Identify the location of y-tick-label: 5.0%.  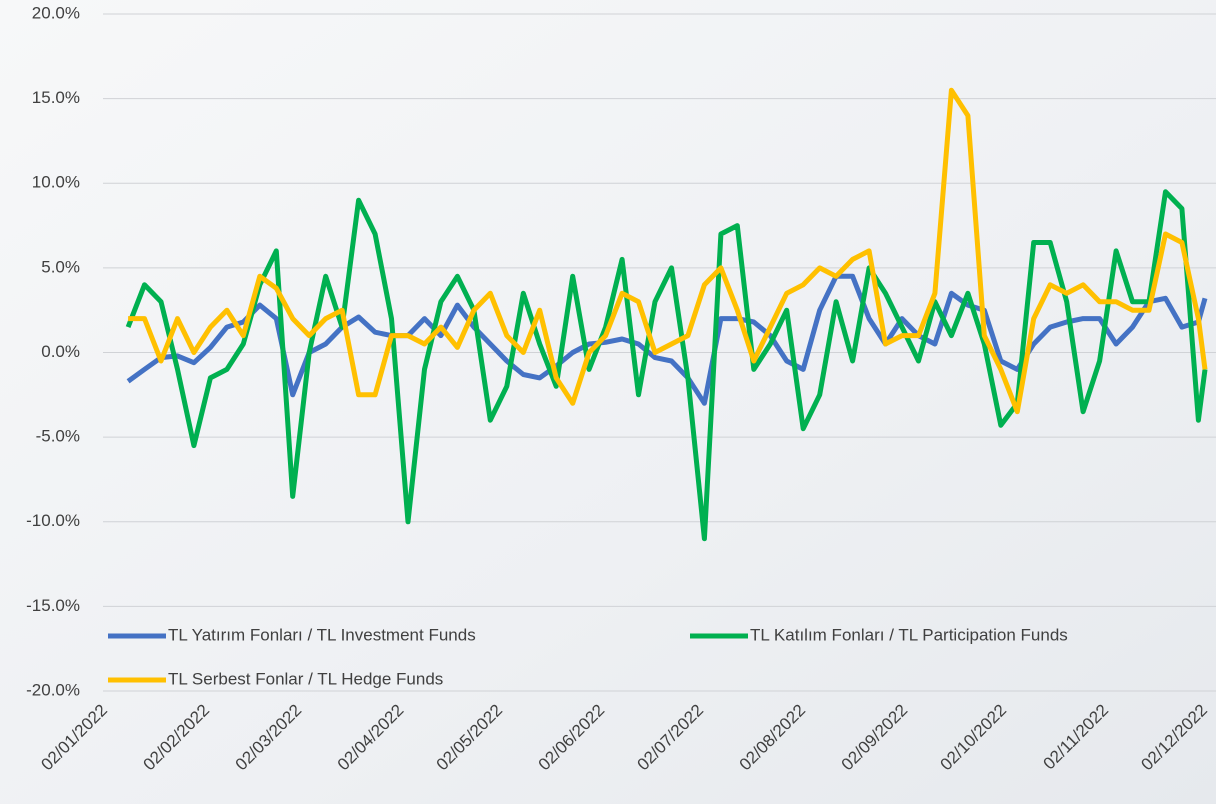
(60, 266).